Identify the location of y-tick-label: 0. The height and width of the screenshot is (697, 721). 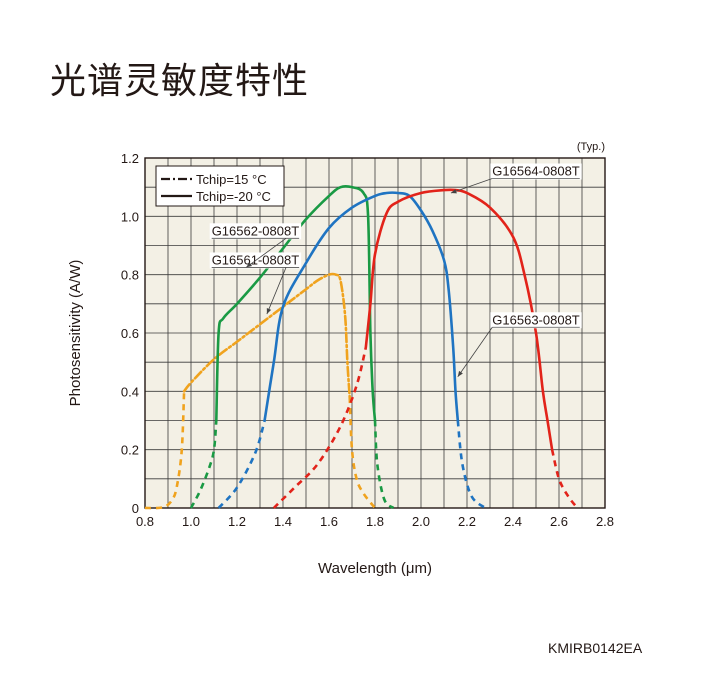
(135, 508).